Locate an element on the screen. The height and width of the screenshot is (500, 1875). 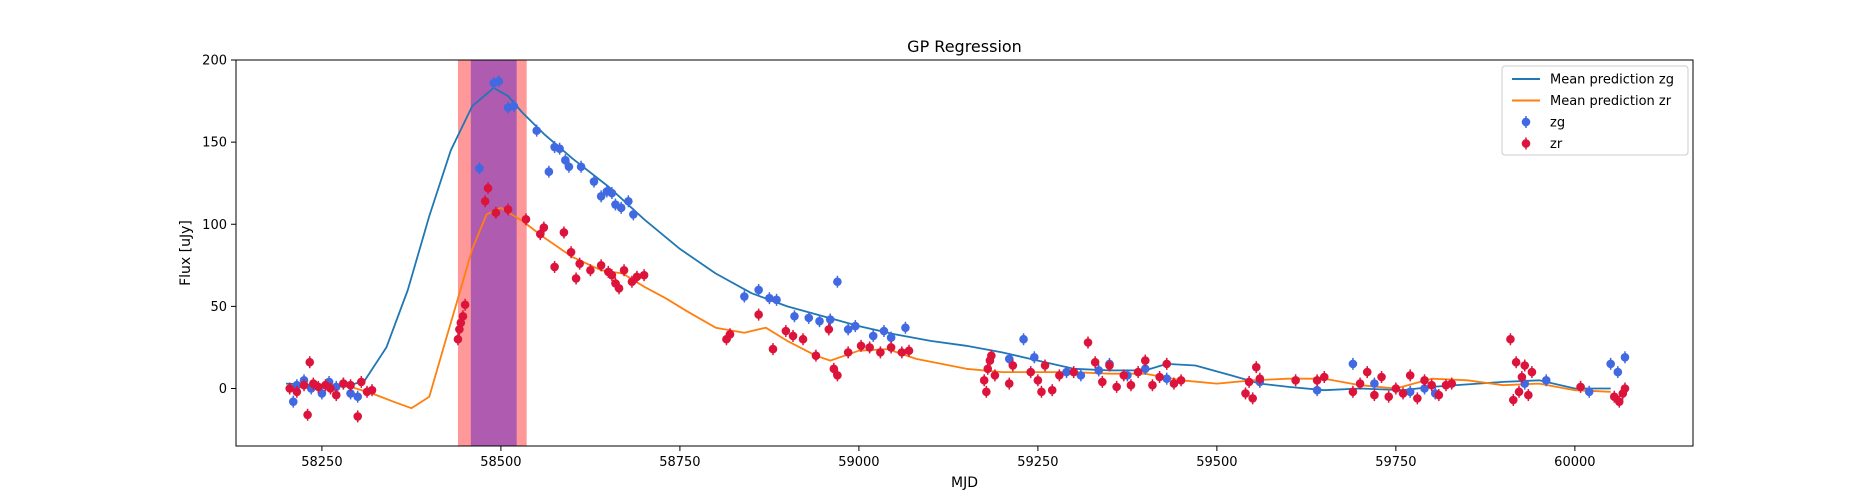
shaded-regions is located at coordinates (492, 253).